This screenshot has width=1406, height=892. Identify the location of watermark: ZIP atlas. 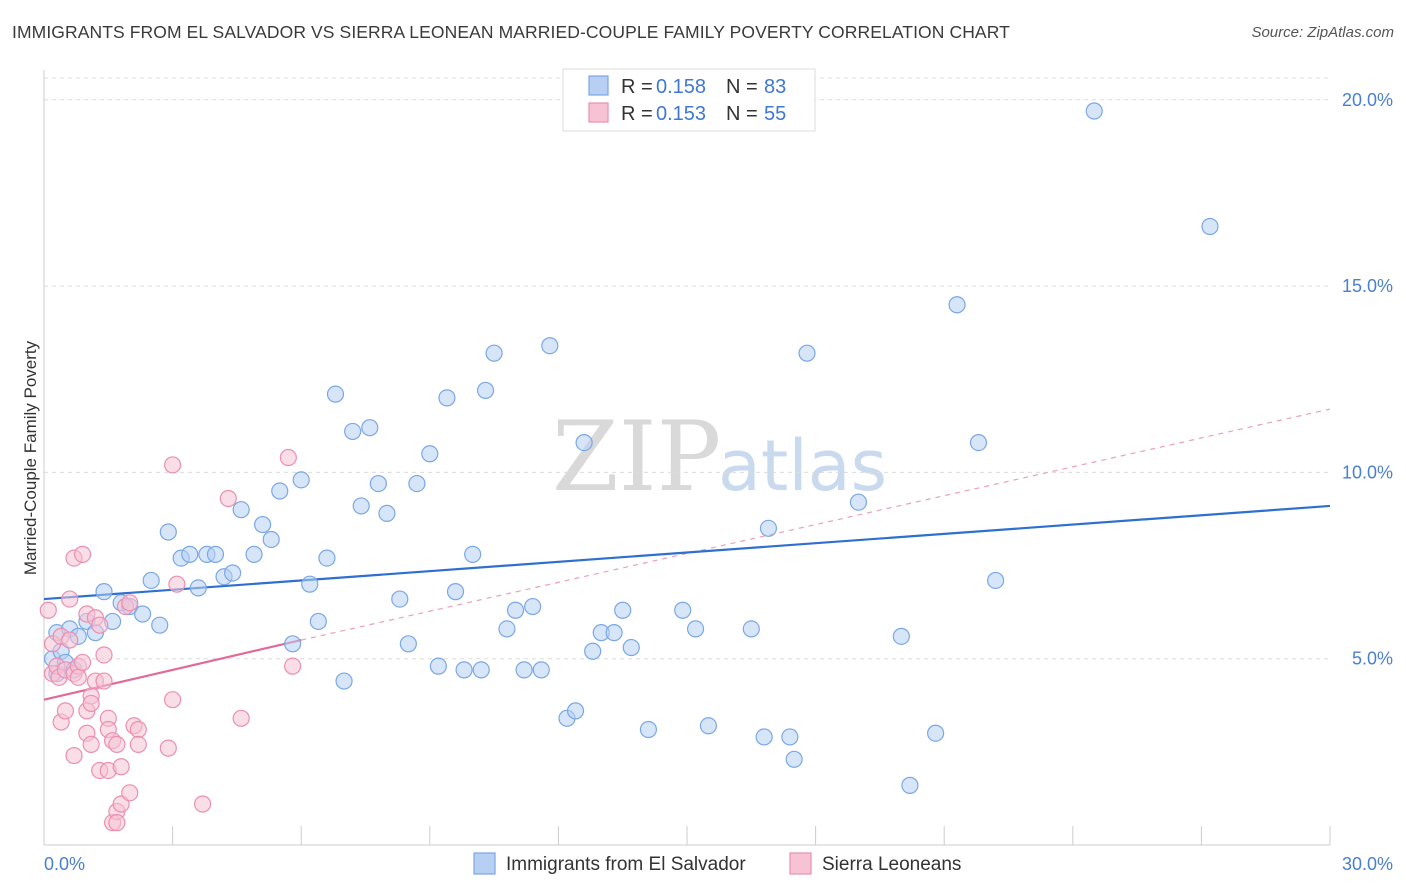
(719, 457).